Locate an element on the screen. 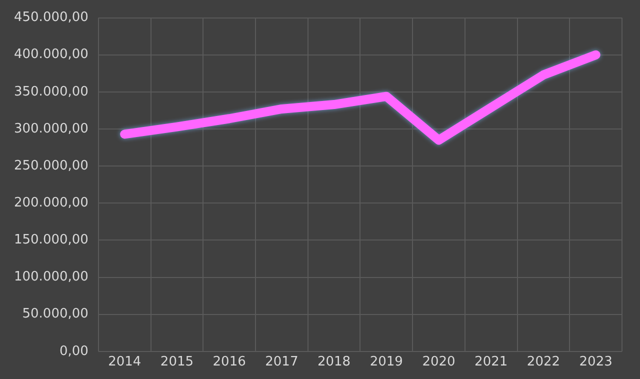 Image resolution: width=640 pixels, height=379 pixels. x-tick-label: 2021 is located at coordinates (491, 362).